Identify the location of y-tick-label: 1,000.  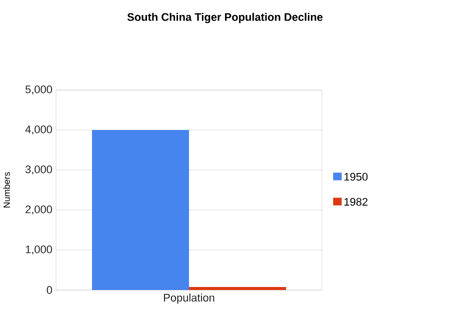
(39, 250).